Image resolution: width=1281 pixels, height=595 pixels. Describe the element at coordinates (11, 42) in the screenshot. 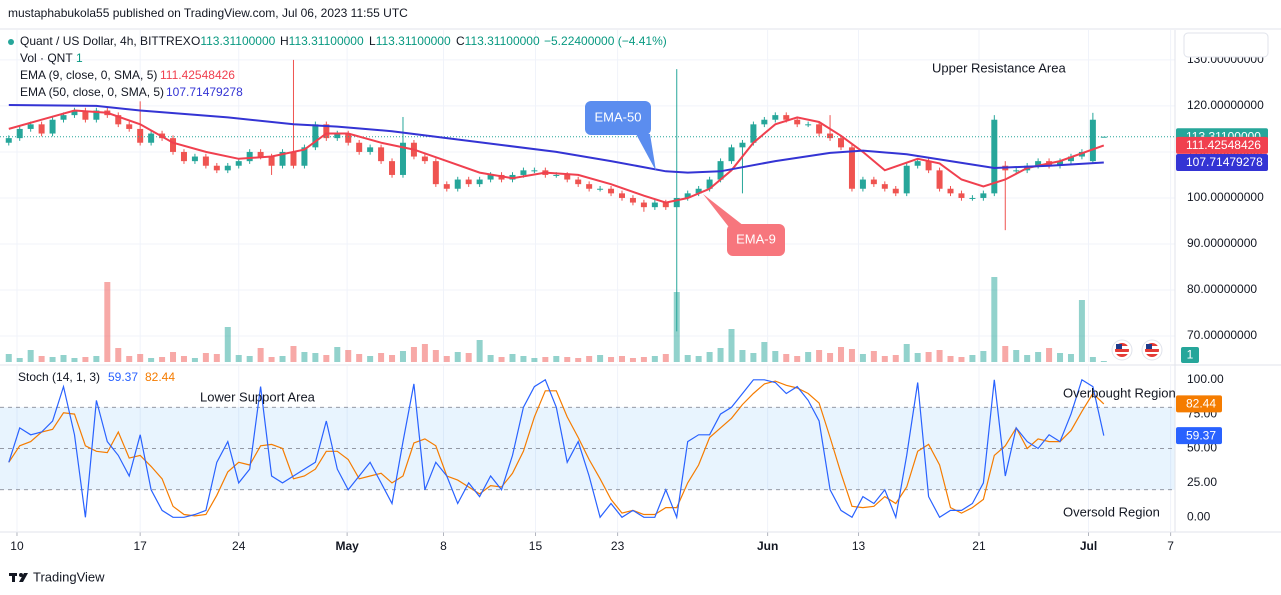

I see `status-dot` at that location.